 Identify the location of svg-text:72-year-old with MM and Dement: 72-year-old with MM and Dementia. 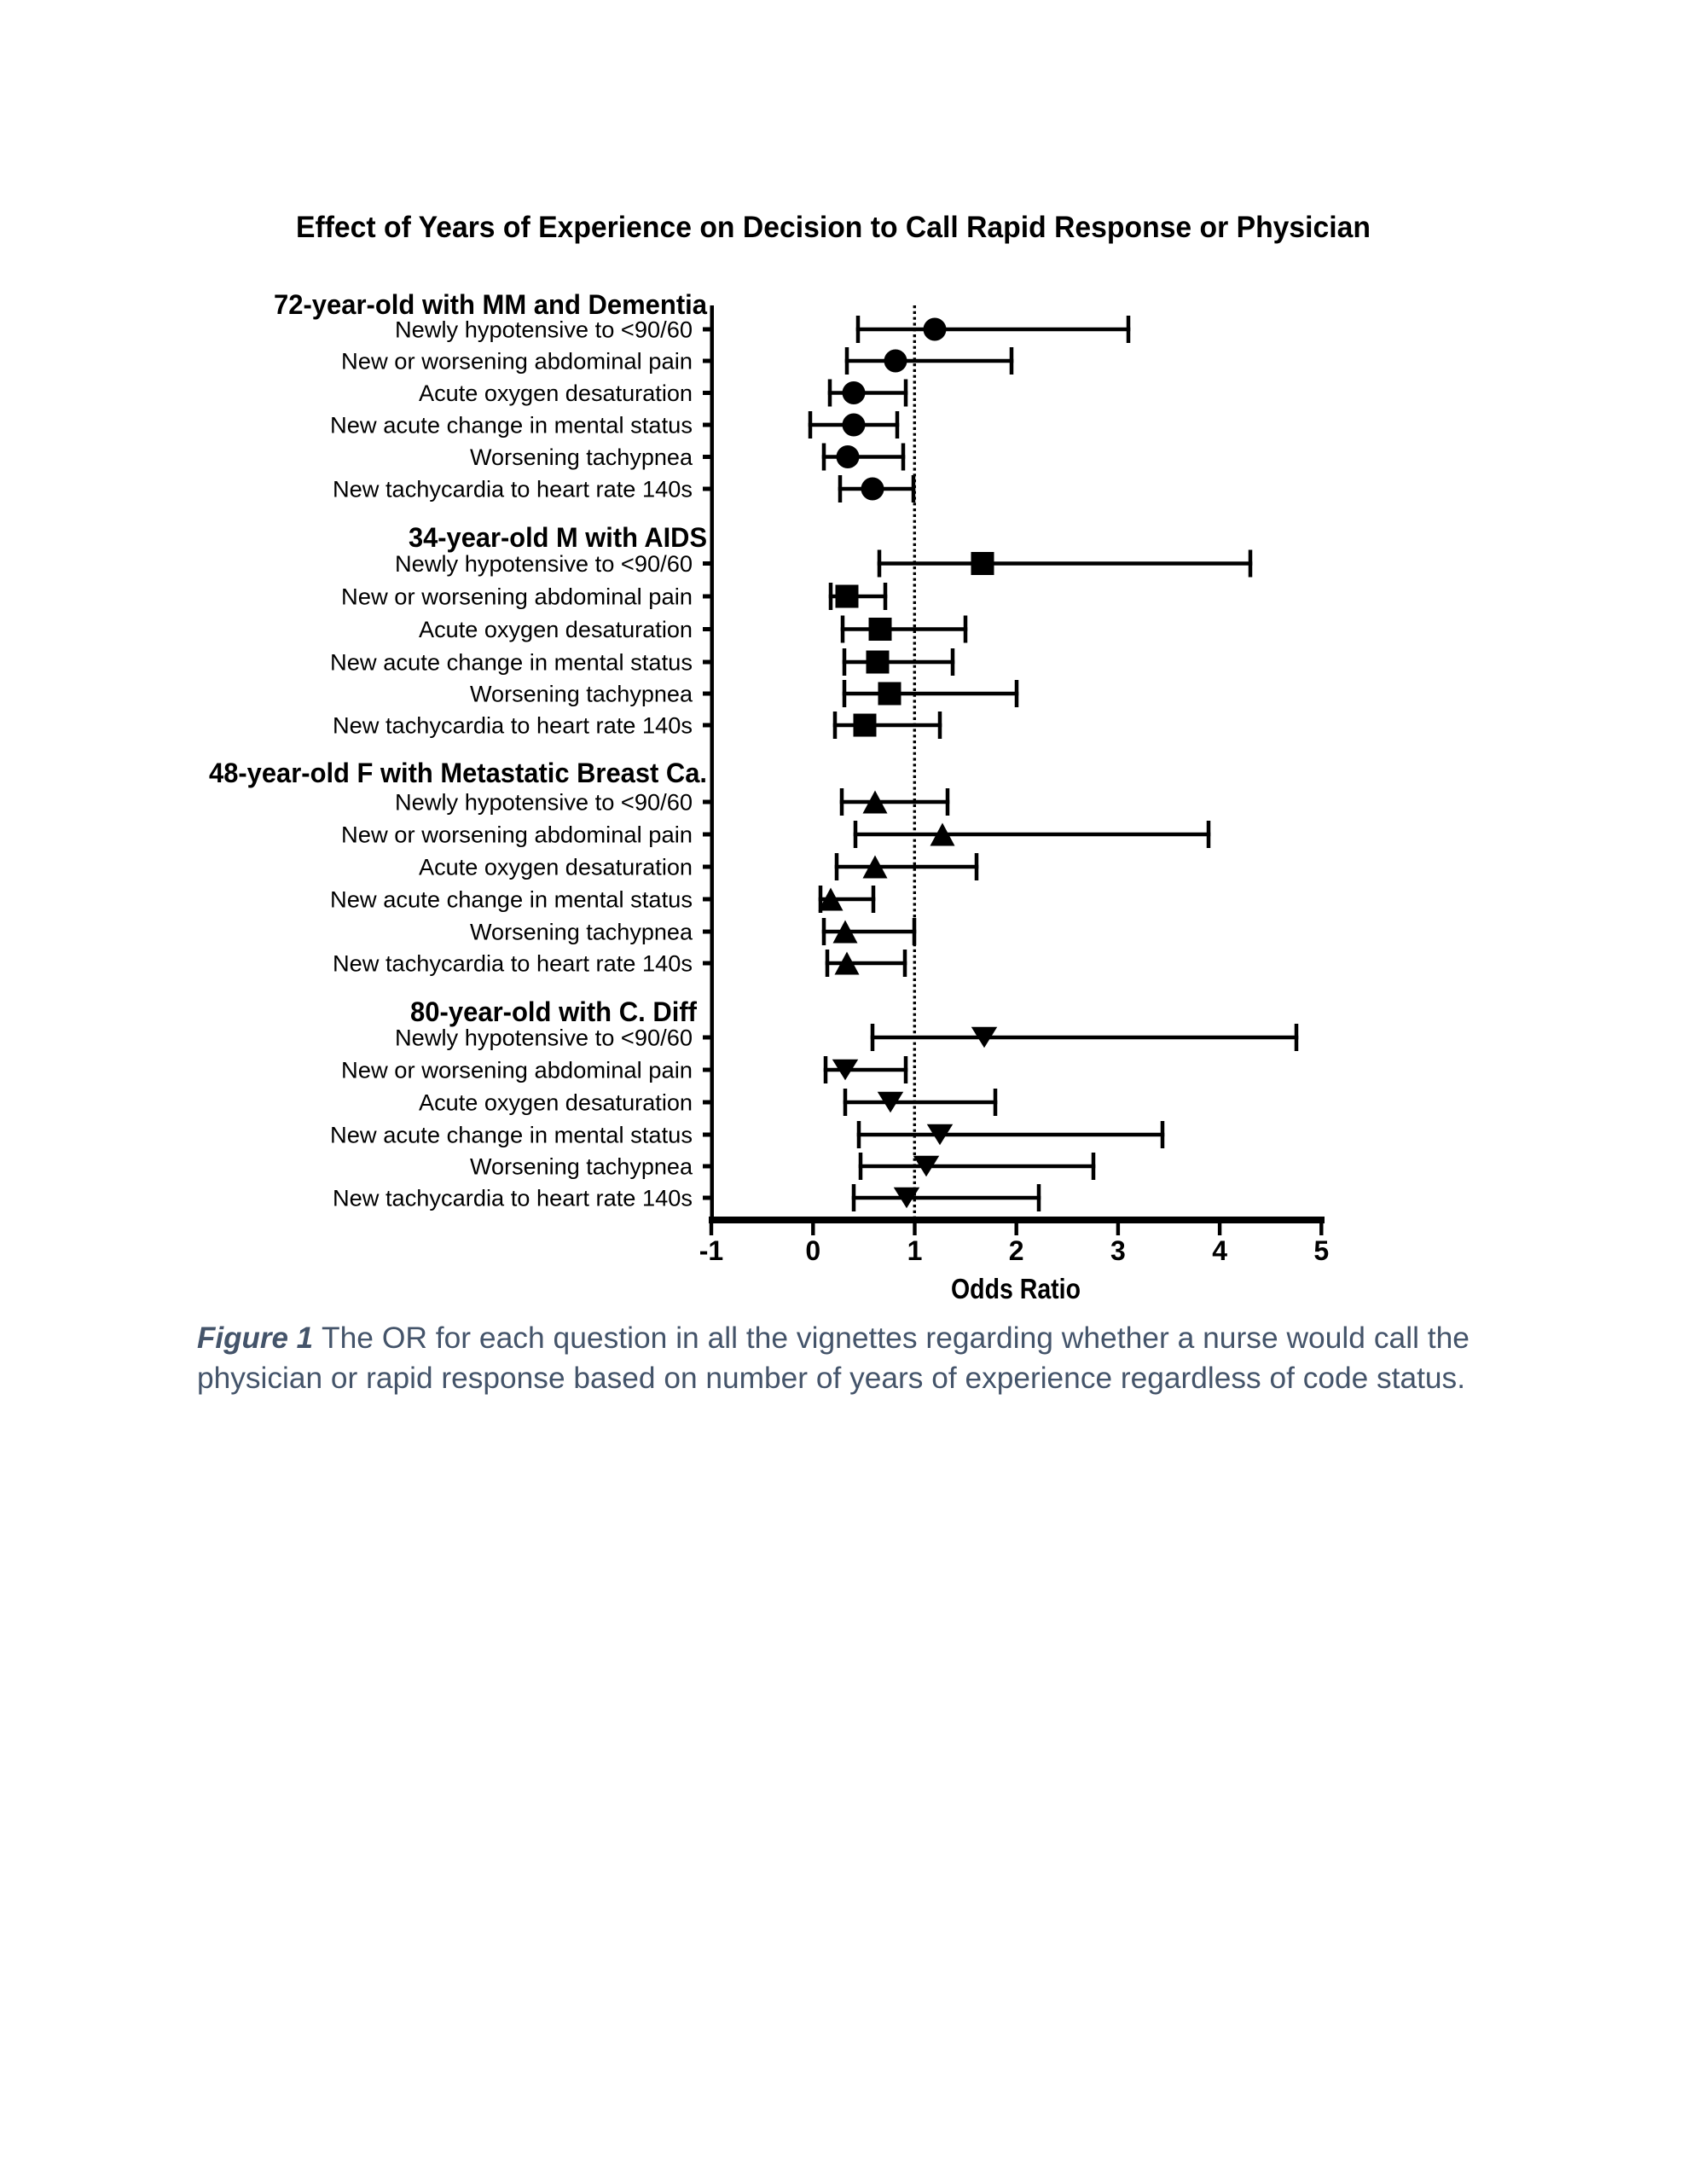
(491, 305).